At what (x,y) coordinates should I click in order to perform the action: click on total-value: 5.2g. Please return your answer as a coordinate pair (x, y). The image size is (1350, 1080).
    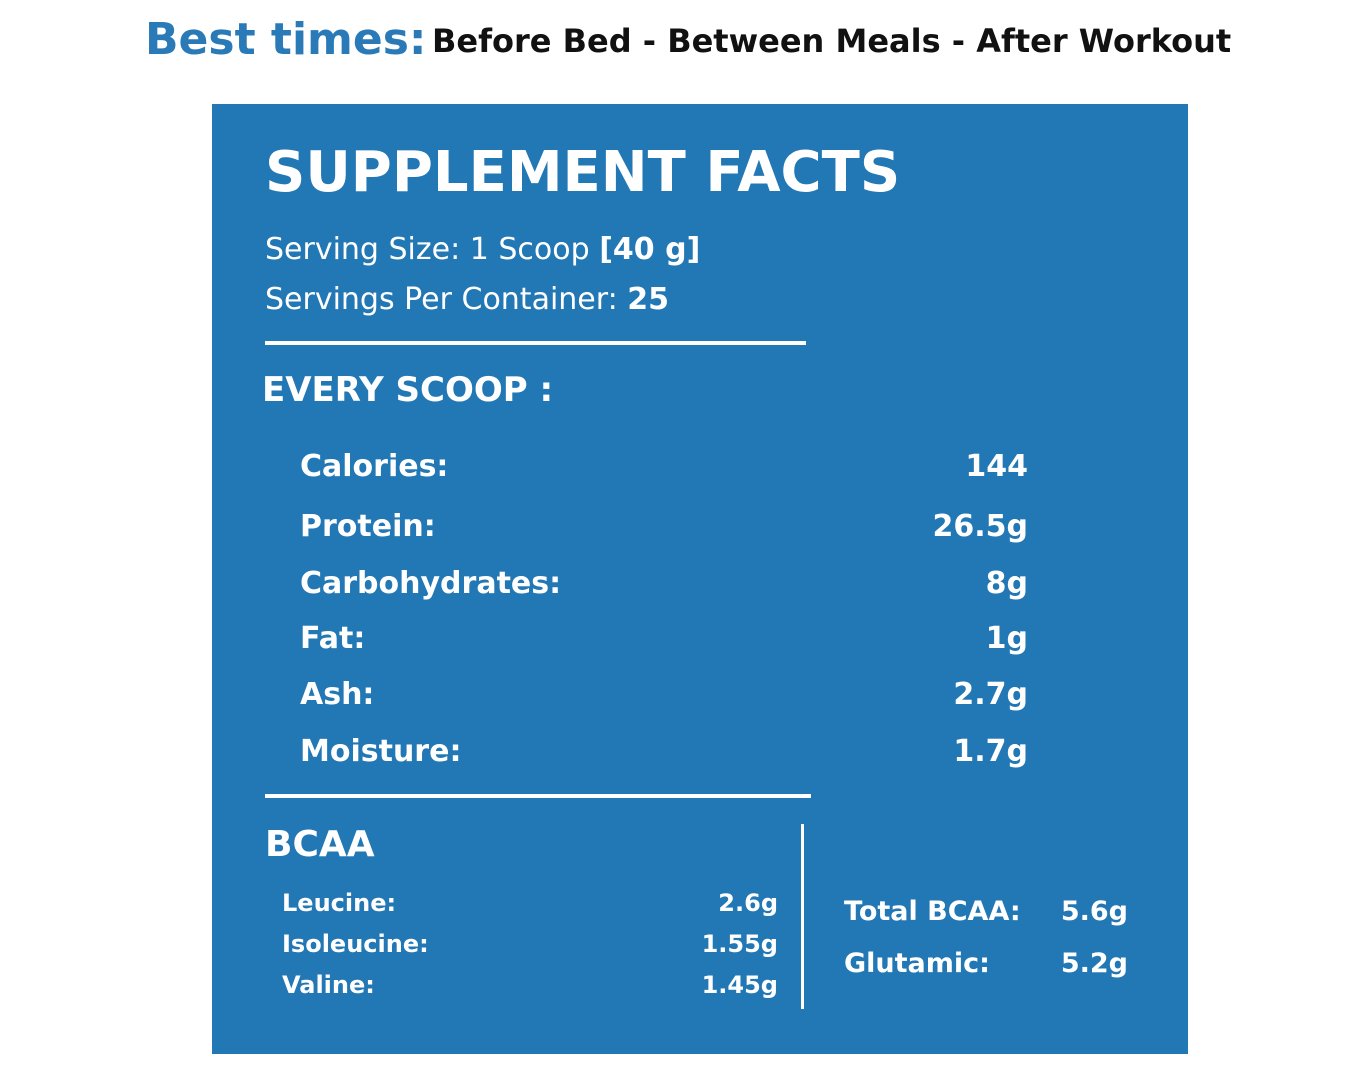
    Looking at the image, I should click on (1094, 963).